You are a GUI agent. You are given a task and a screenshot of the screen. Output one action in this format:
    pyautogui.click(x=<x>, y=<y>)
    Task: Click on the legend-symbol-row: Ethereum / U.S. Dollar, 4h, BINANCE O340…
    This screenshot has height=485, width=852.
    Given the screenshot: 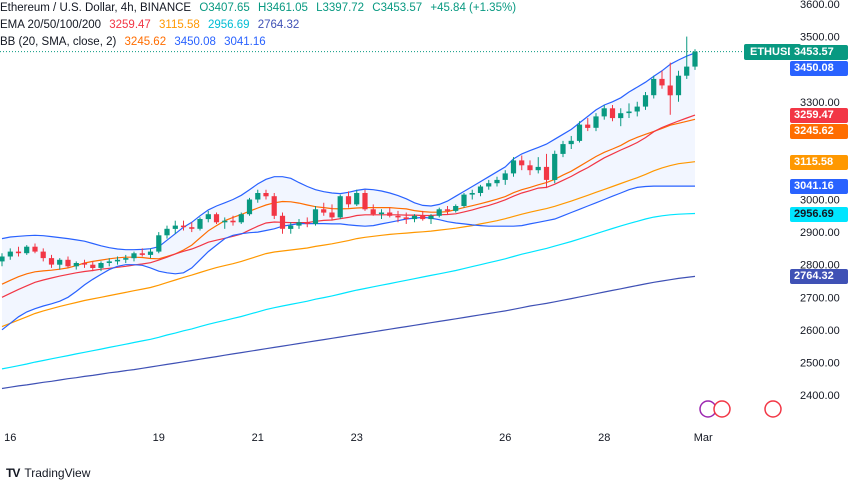 What is the action you would take?
    pyautogui.click(x=260, y=8)
    